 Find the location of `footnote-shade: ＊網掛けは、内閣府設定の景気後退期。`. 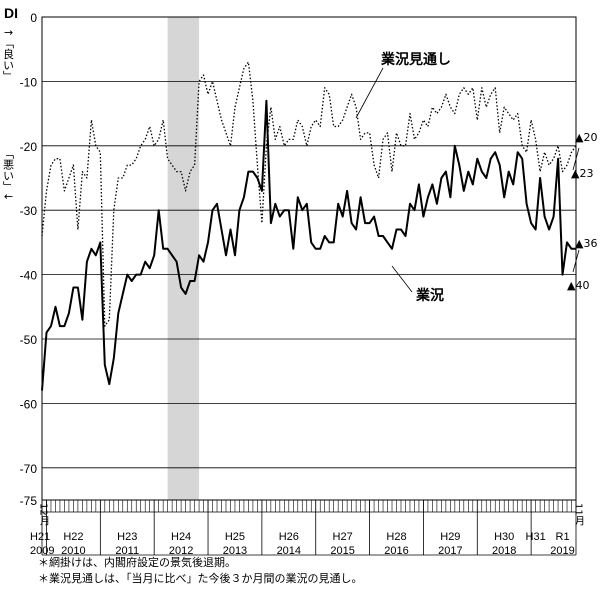

footnote-shade: ＊網掛けは、内閣府設定の景気後退期。 is located at coordinates (137, 562).